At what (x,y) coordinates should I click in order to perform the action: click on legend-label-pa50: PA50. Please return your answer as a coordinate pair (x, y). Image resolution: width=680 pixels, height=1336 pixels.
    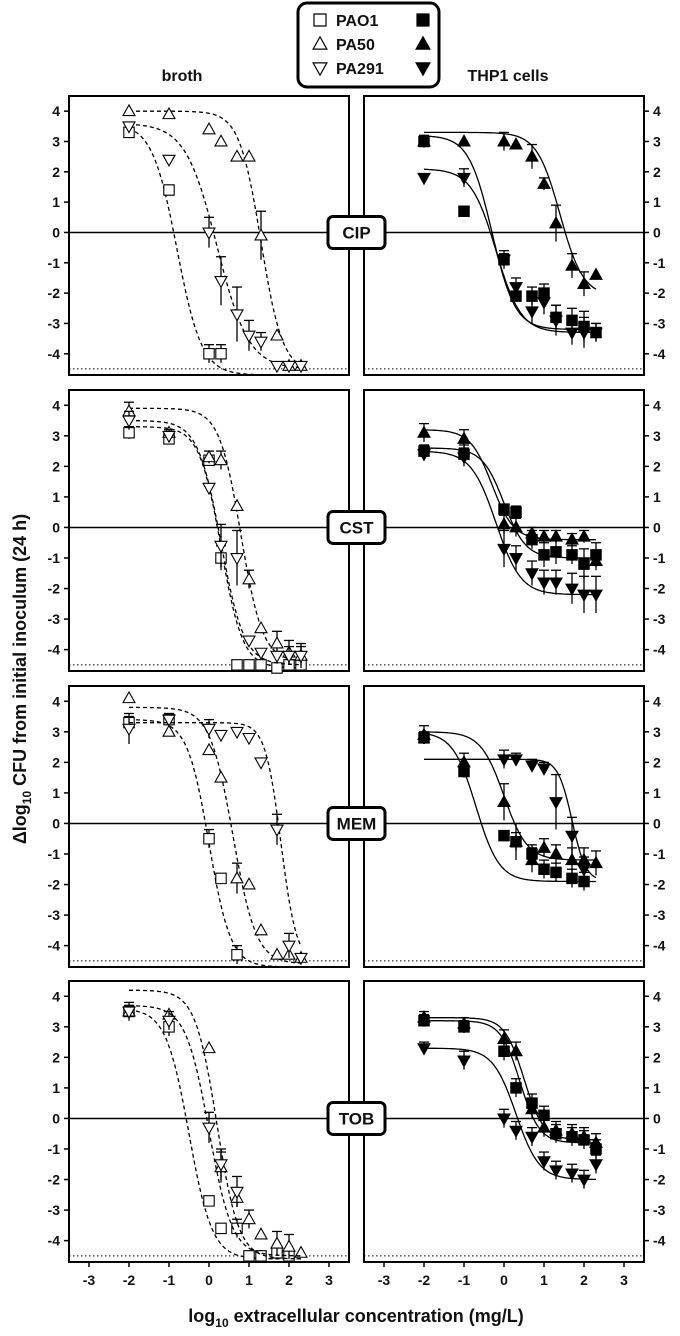
    Looking at the image, I should click on (355, 45).